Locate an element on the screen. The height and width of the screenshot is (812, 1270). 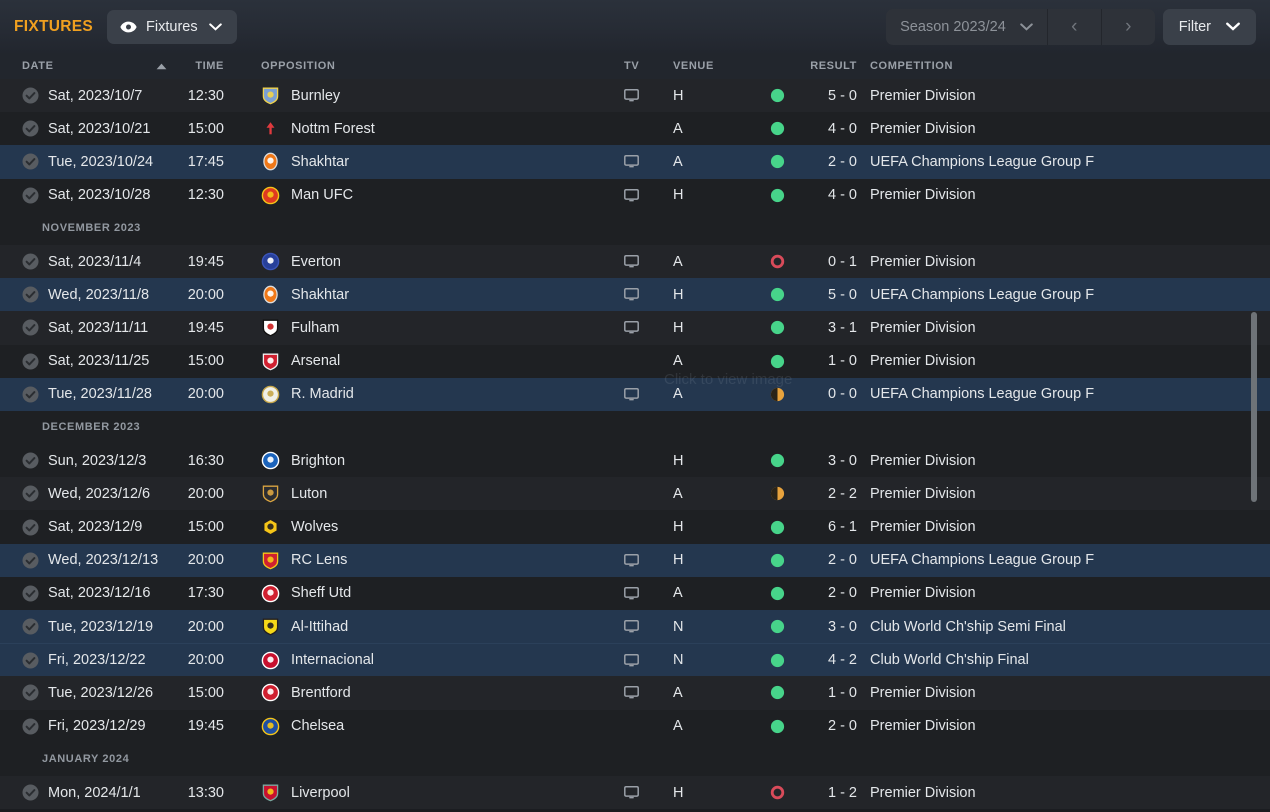
result-loss-indicator-icon is located at coordinates (777, 792).